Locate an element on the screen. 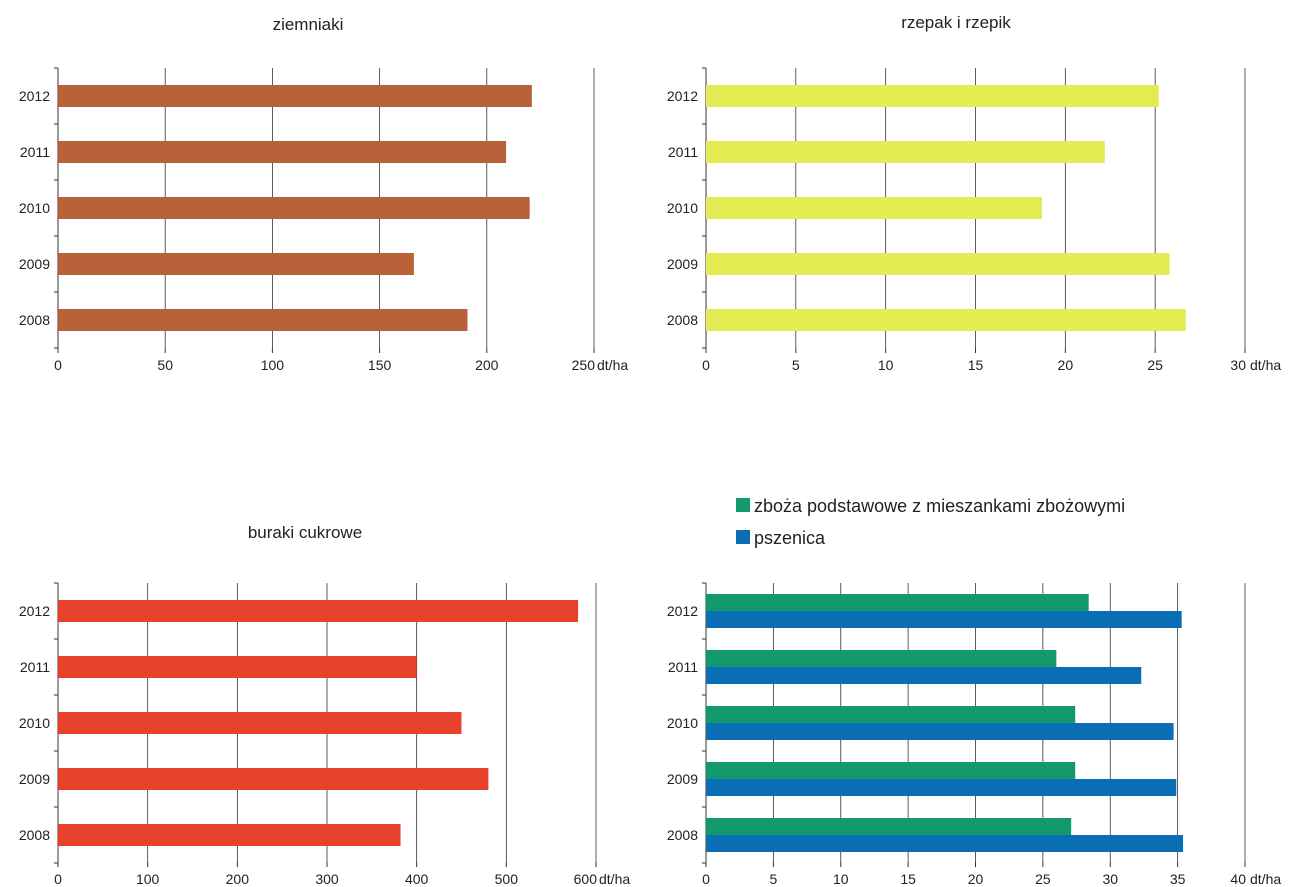 This screenshot has width=1292, height=887. x-tick-label: 40 is located at coordinates (1238, 879).